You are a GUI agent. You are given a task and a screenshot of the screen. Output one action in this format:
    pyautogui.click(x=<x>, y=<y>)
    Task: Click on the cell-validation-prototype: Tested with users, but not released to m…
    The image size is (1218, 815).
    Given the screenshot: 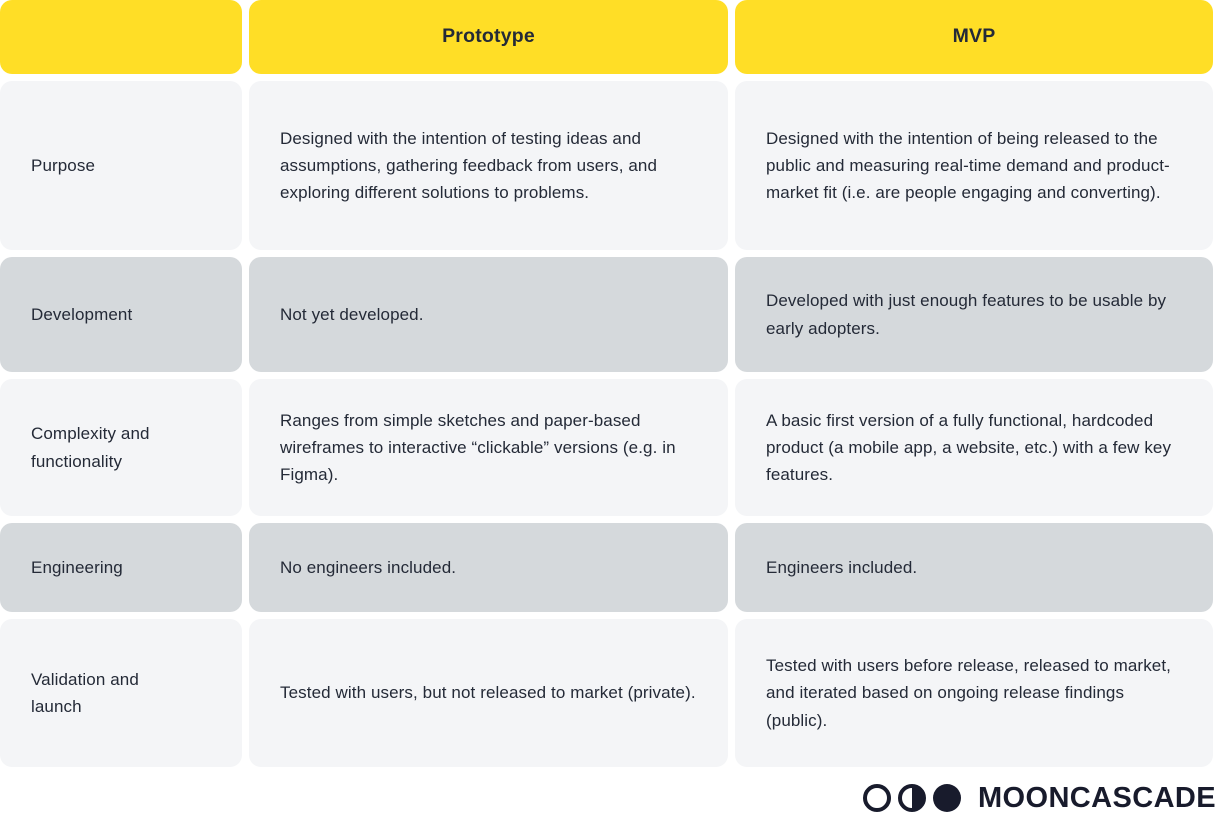 What is the action you would take?
    pyautogui.click(x=488, y=693)
    